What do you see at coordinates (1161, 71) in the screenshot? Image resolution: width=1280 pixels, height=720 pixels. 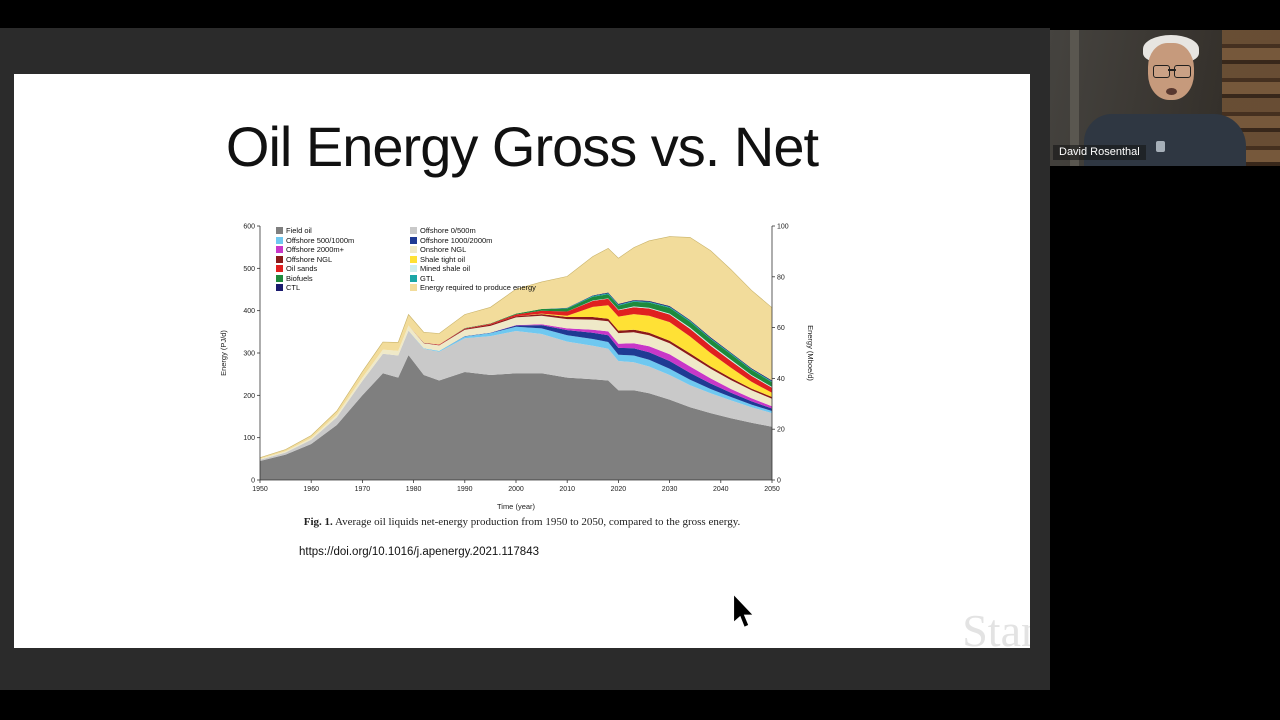 I see `glasses-lens-left` at bounding box center [1161, 71].